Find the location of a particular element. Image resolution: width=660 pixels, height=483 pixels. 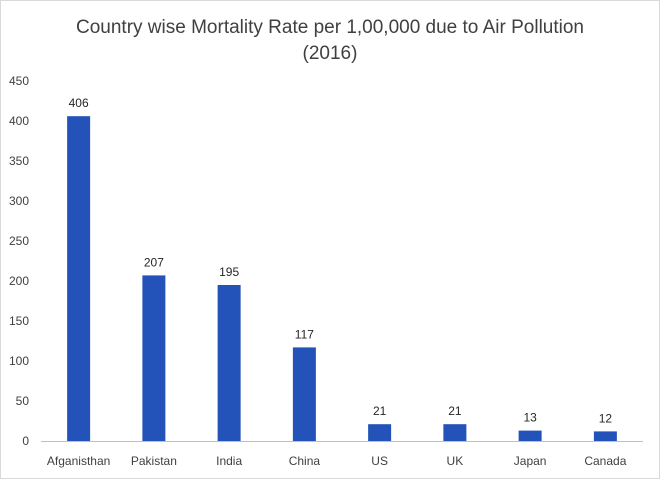

category-label: US is located at coordinates (379, 461).